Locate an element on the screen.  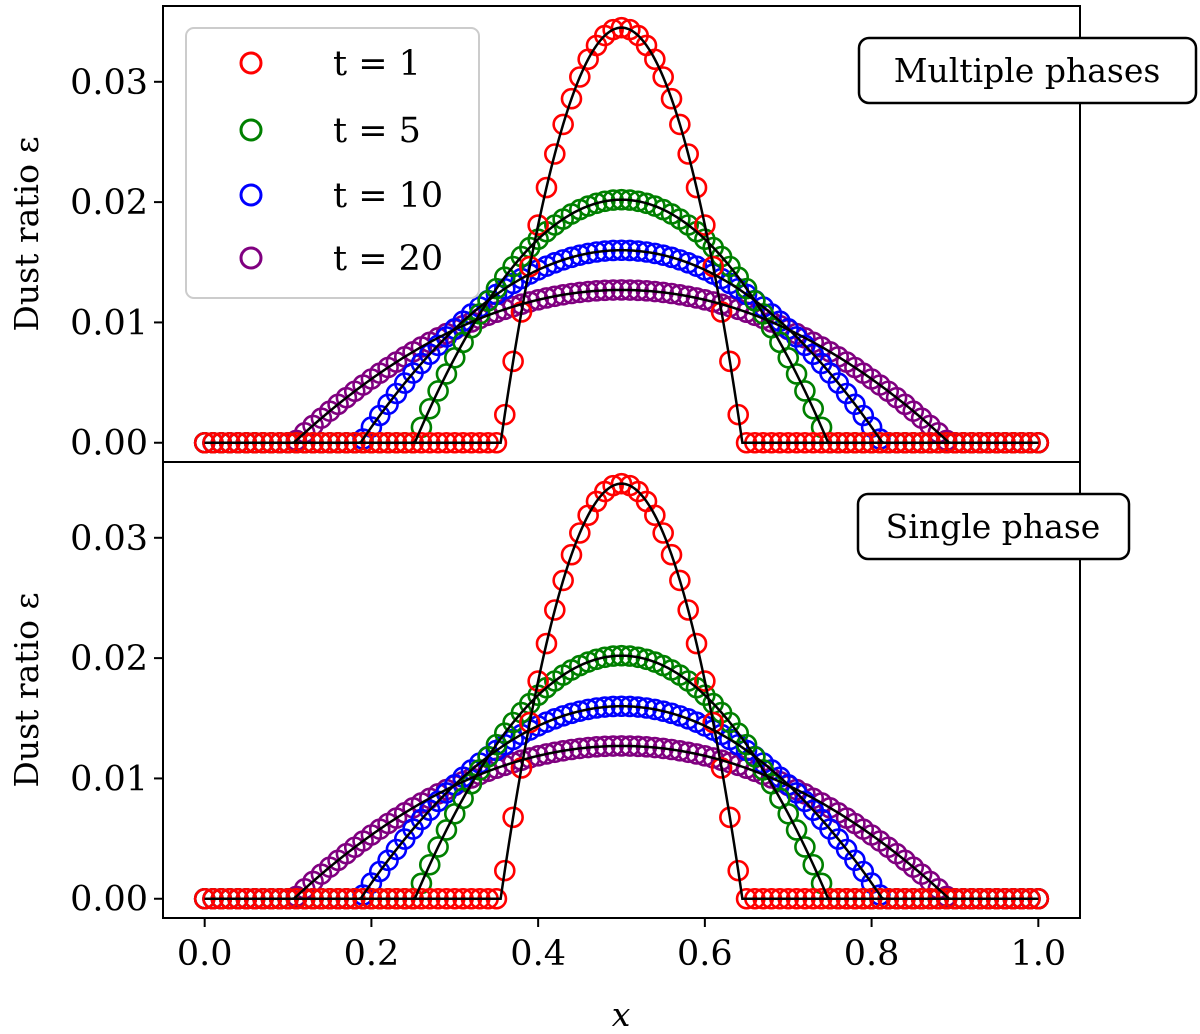
annotation-text: Single phase is located at coordinates (993, 526).